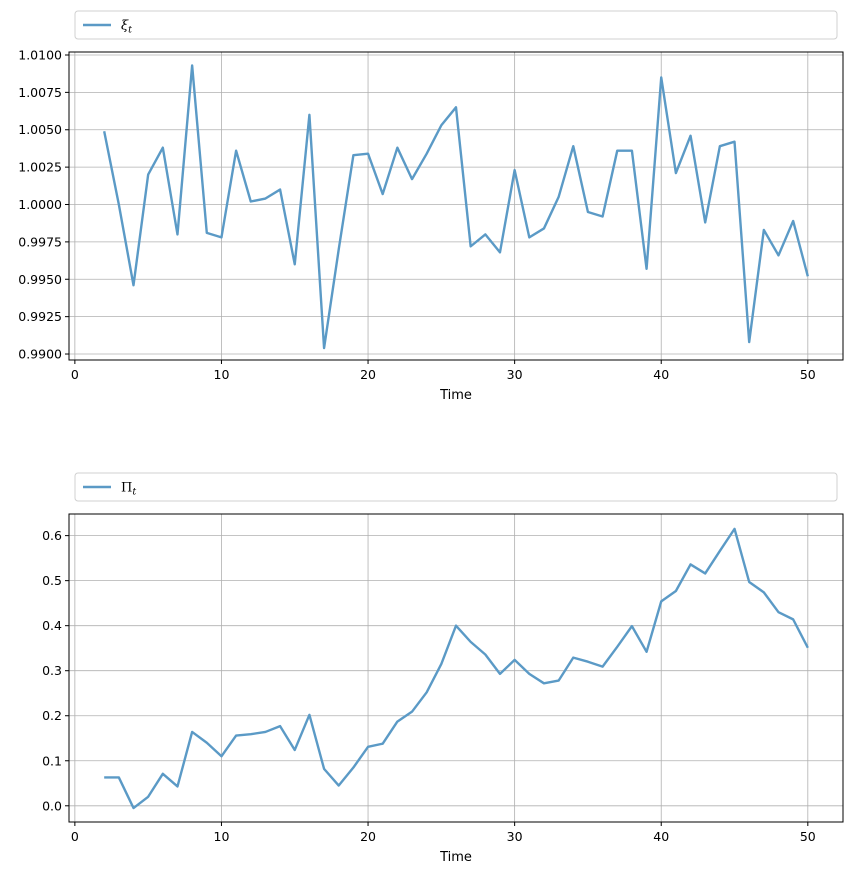 This screenshot has height=875, width=853. Describe the element at coordinates (52, 580) in the screenshot. I see `y-tick-label: 0.5` at that location.